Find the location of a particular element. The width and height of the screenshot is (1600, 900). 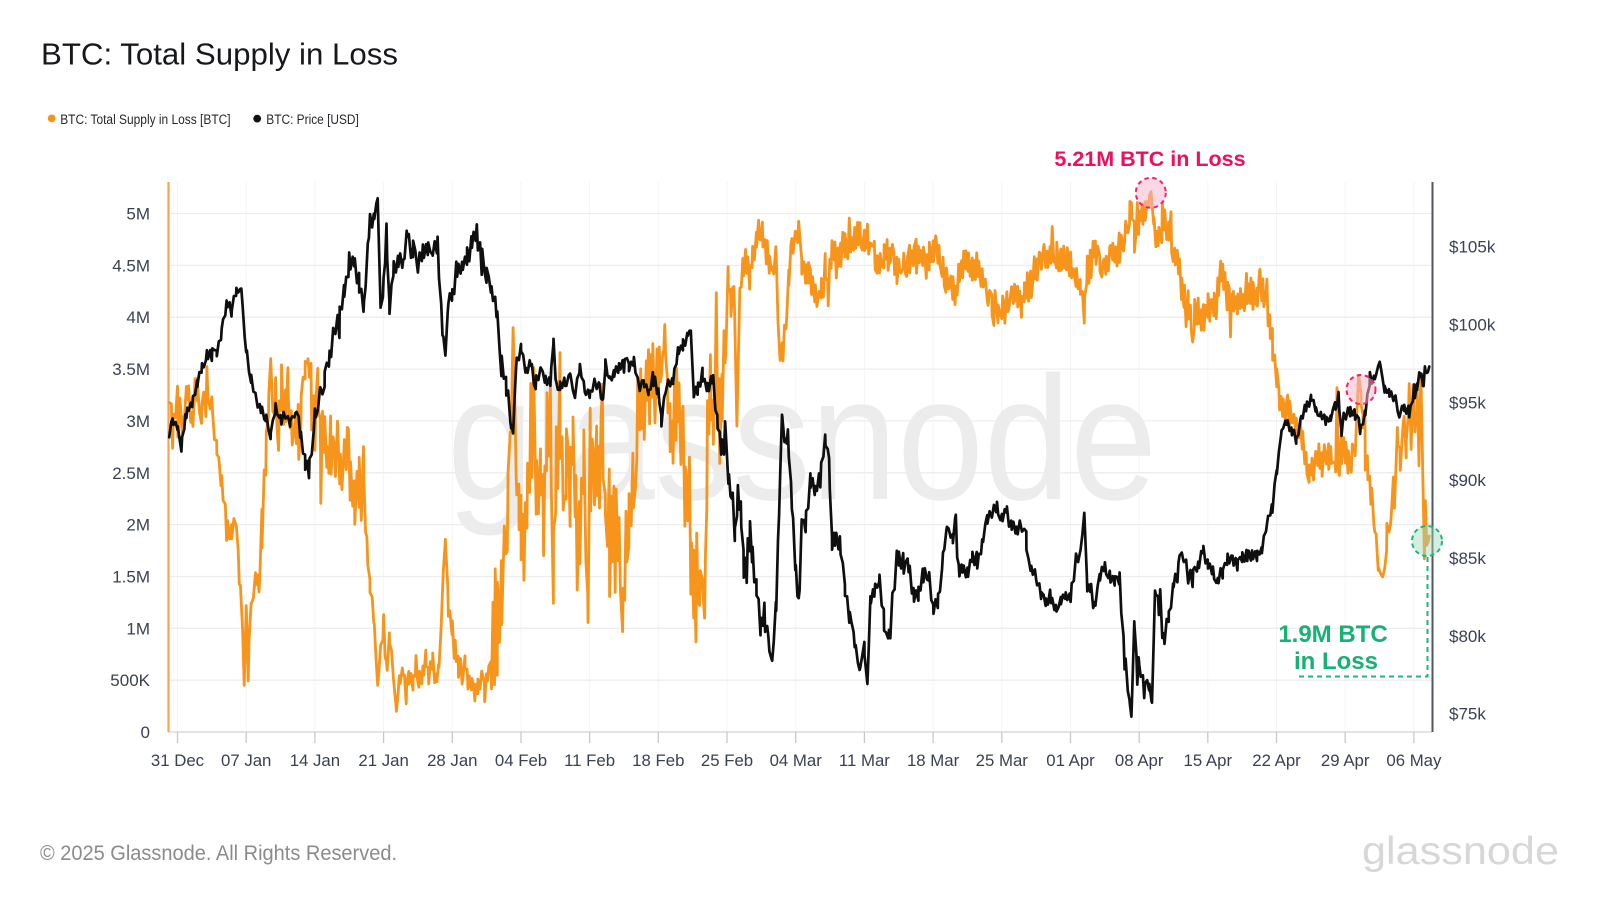

svg-text: 29 Apr is located at coordinates (1345, 760).